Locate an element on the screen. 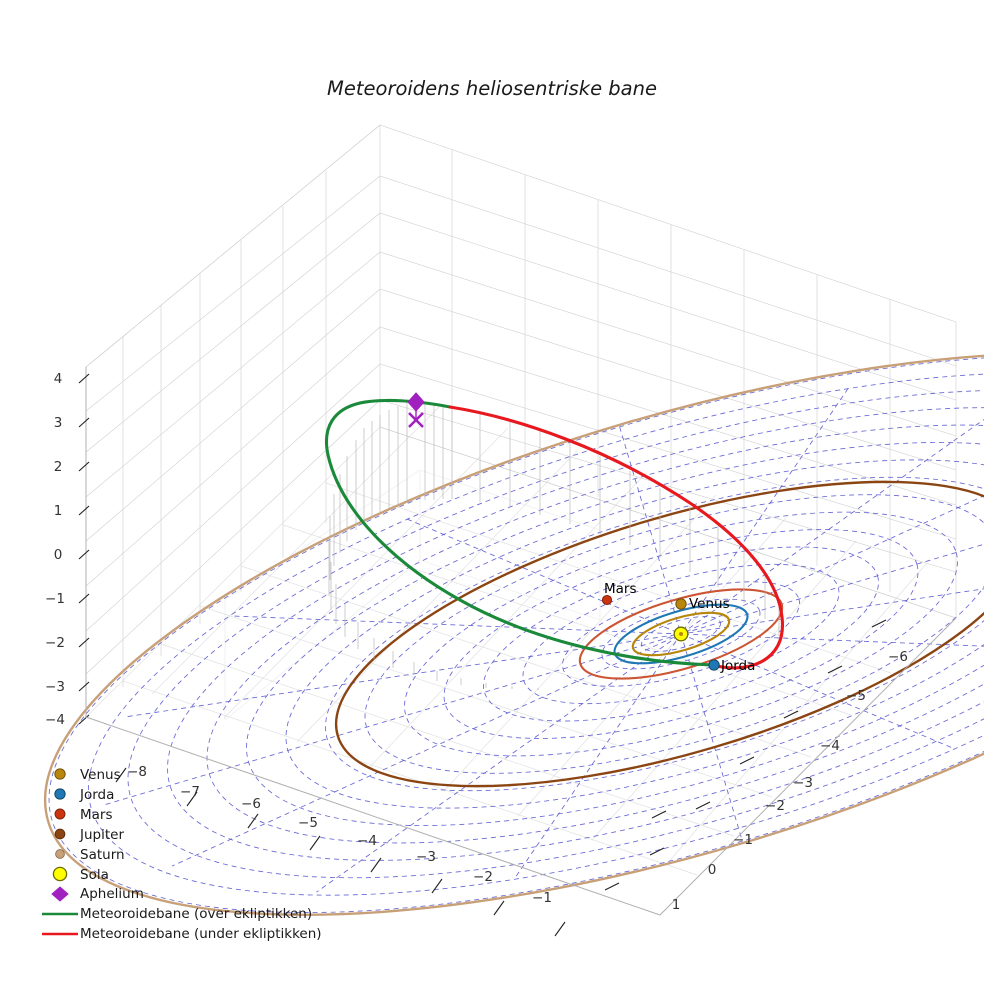 The width and height of the screenshot is (984, 984). z-tick-0: 4 is located at coordinates (58, 379).